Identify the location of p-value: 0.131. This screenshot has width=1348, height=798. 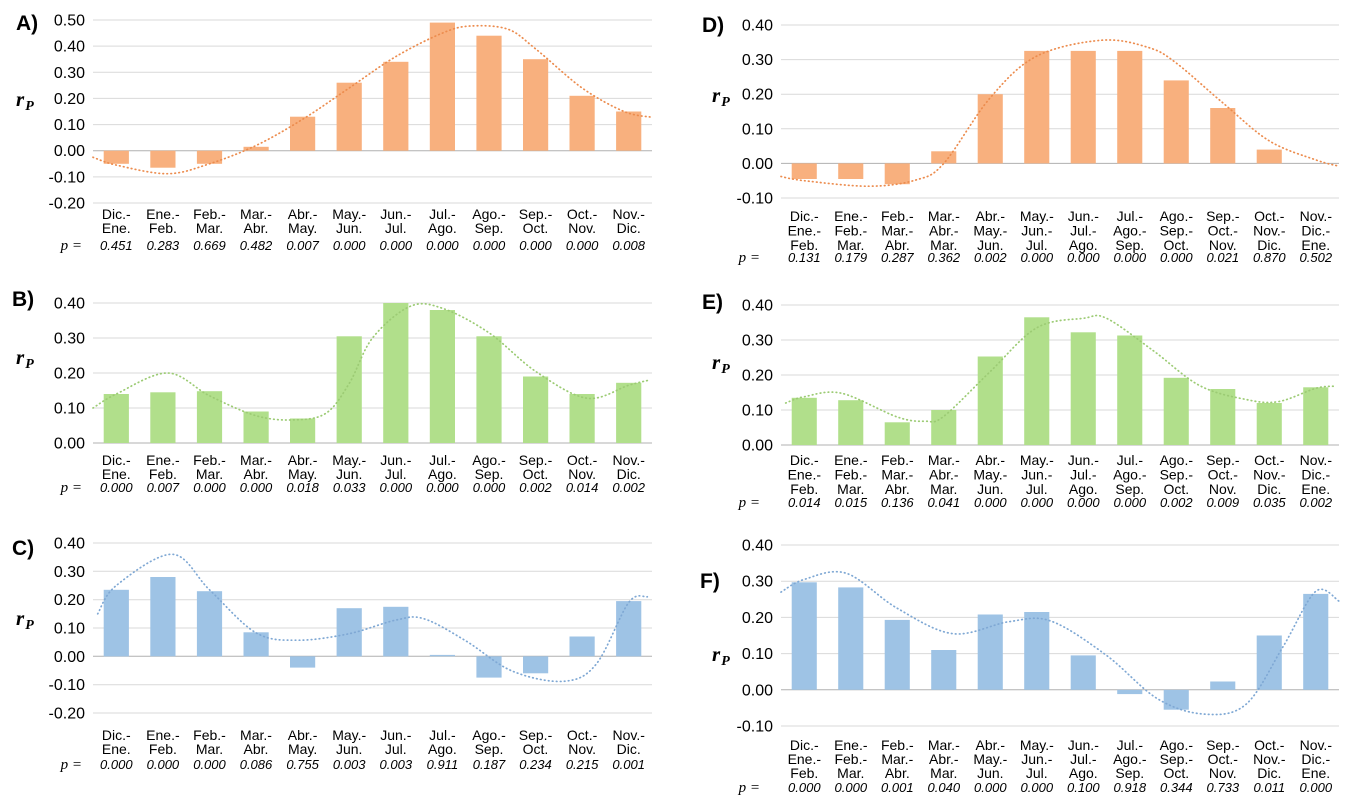
(804, 257).